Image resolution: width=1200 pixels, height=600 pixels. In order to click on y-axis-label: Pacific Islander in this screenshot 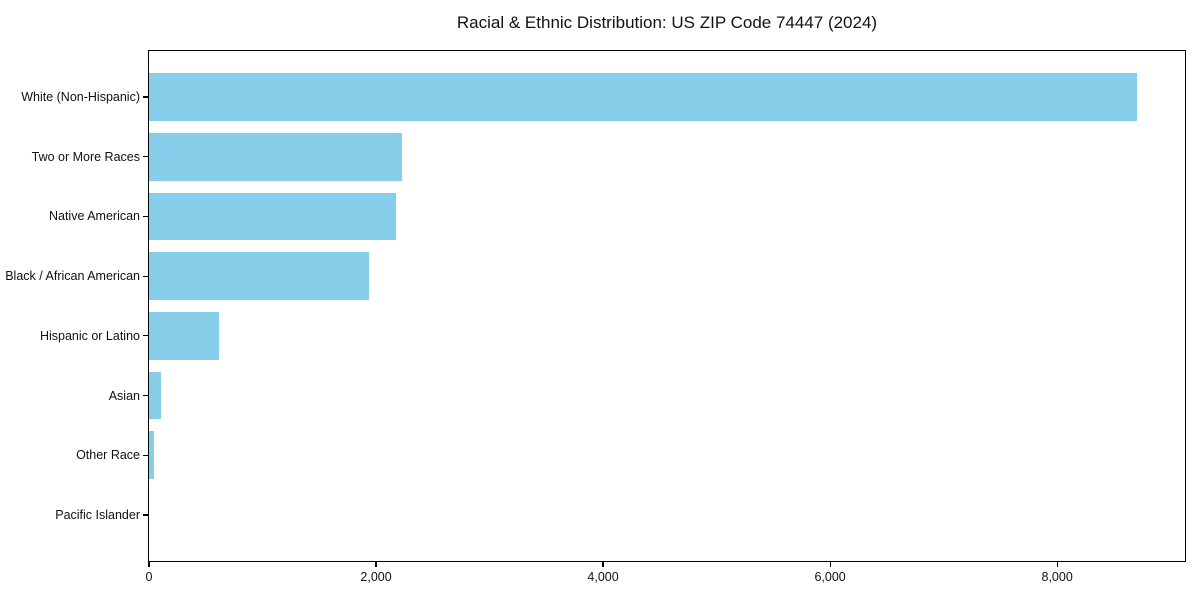, I will do `click(97, 514)`.